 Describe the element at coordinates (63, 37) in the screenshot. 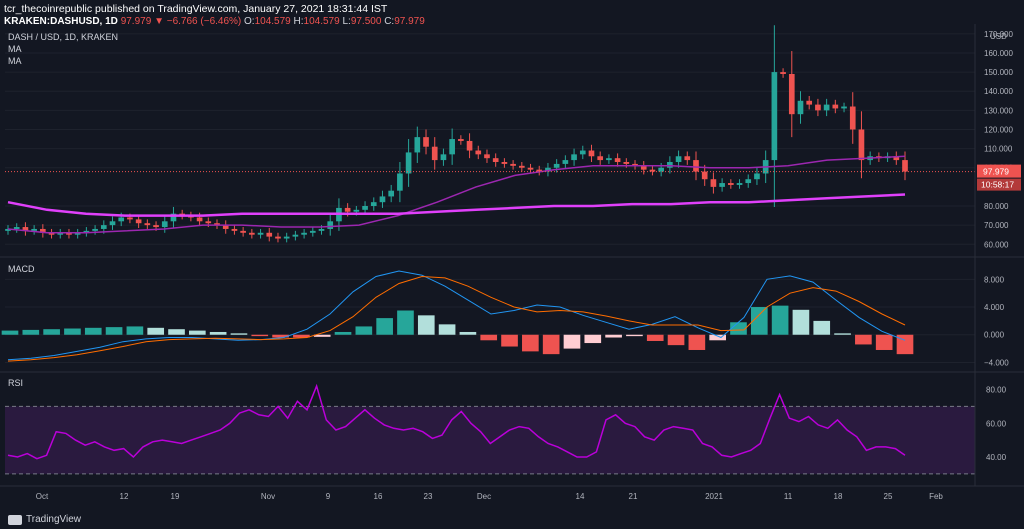

I see `pair-title: DASH / USD, 1D, KRAKEN` at that location.